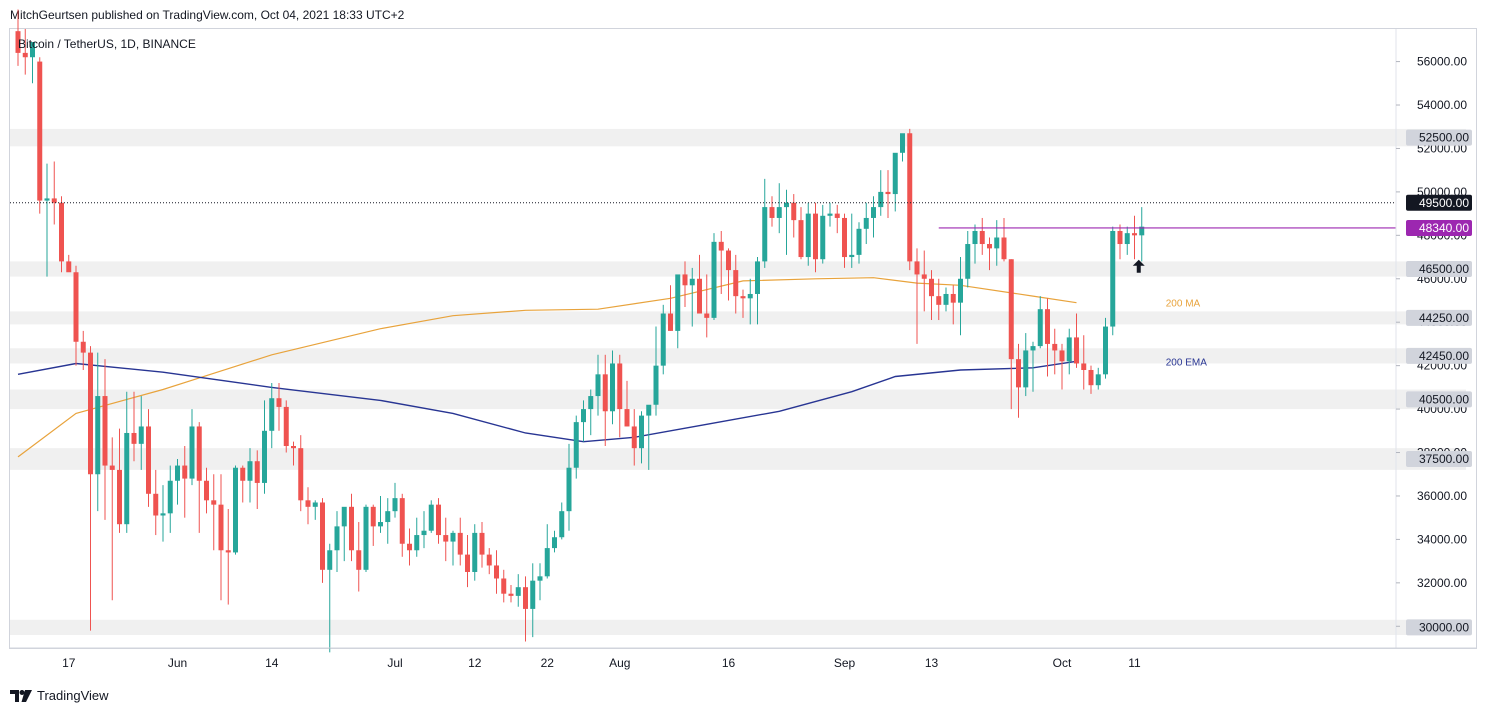  Describe the element at coordinates (69, 663) in the screenshot. I see `x-tick-label: 17` at that location.